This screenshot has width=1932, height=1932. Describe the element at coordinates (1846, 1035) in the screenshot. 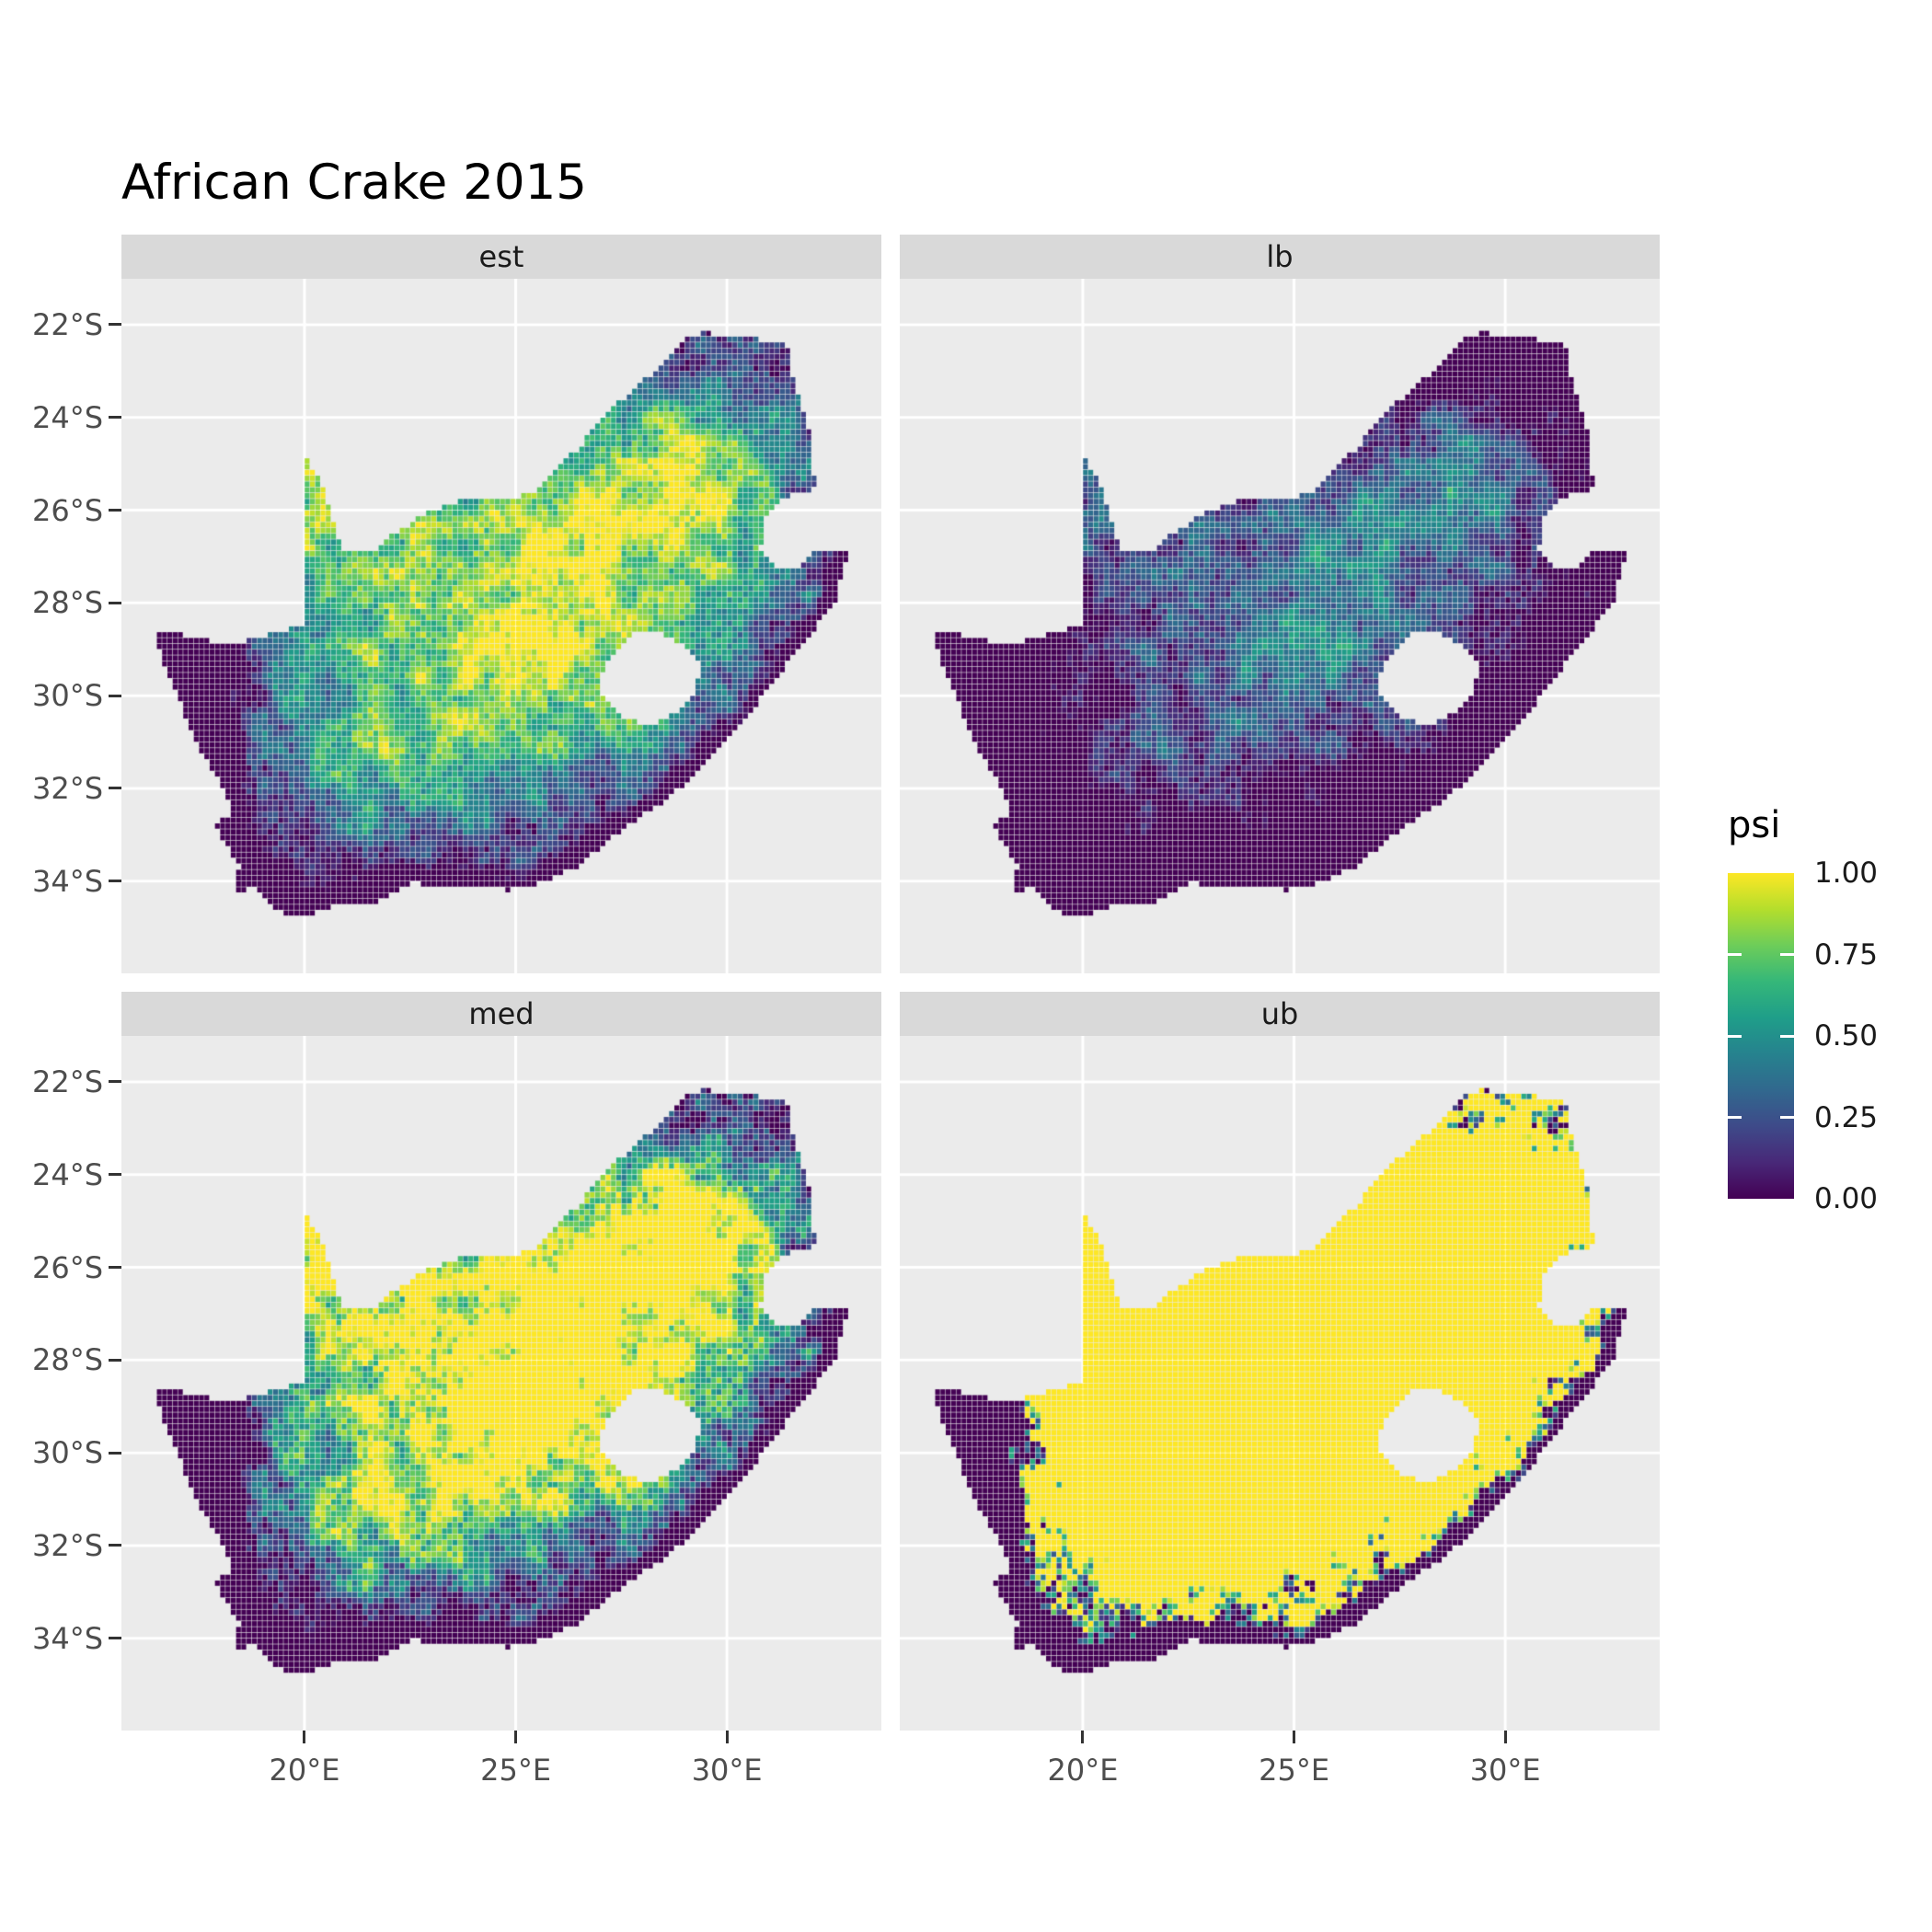

I see `legend-tick-label: 0.50` at that location.